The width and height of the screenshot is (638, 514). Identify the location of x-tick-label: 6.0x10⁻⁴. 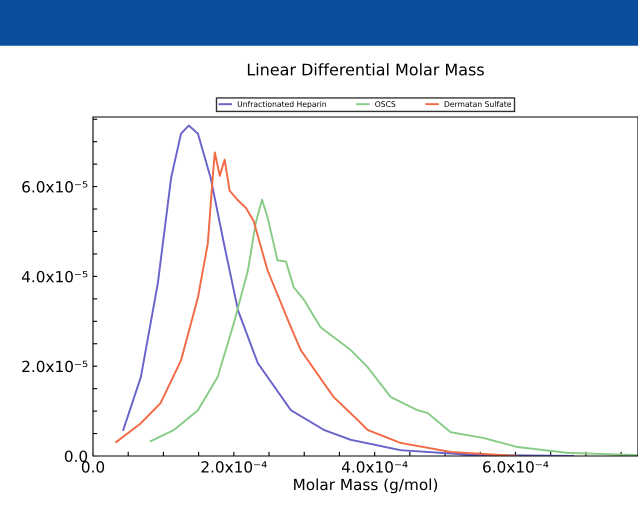
(515, 467).